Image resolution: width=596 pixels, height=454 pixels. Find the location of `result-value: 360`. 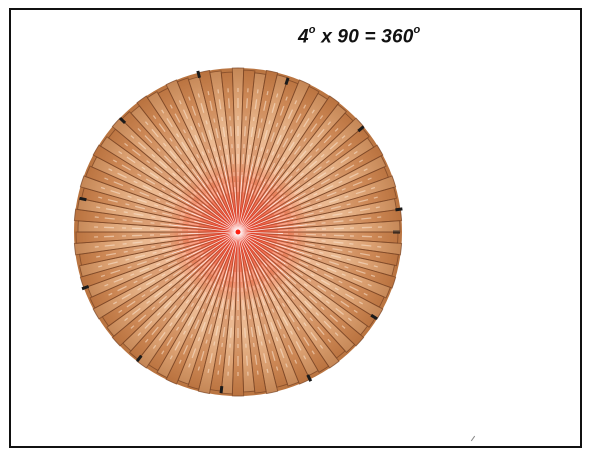

result-value: 360 is located at coordinates (397, 37).